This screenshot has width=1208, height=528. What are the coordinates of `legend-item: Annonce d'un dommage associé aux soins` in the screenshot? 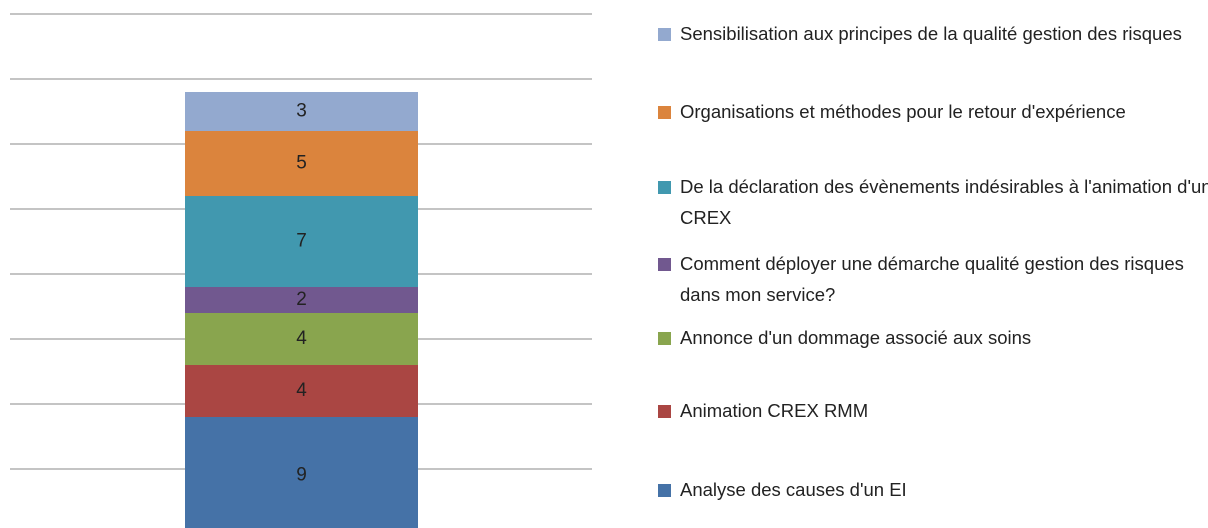 It's located at (933, 337).